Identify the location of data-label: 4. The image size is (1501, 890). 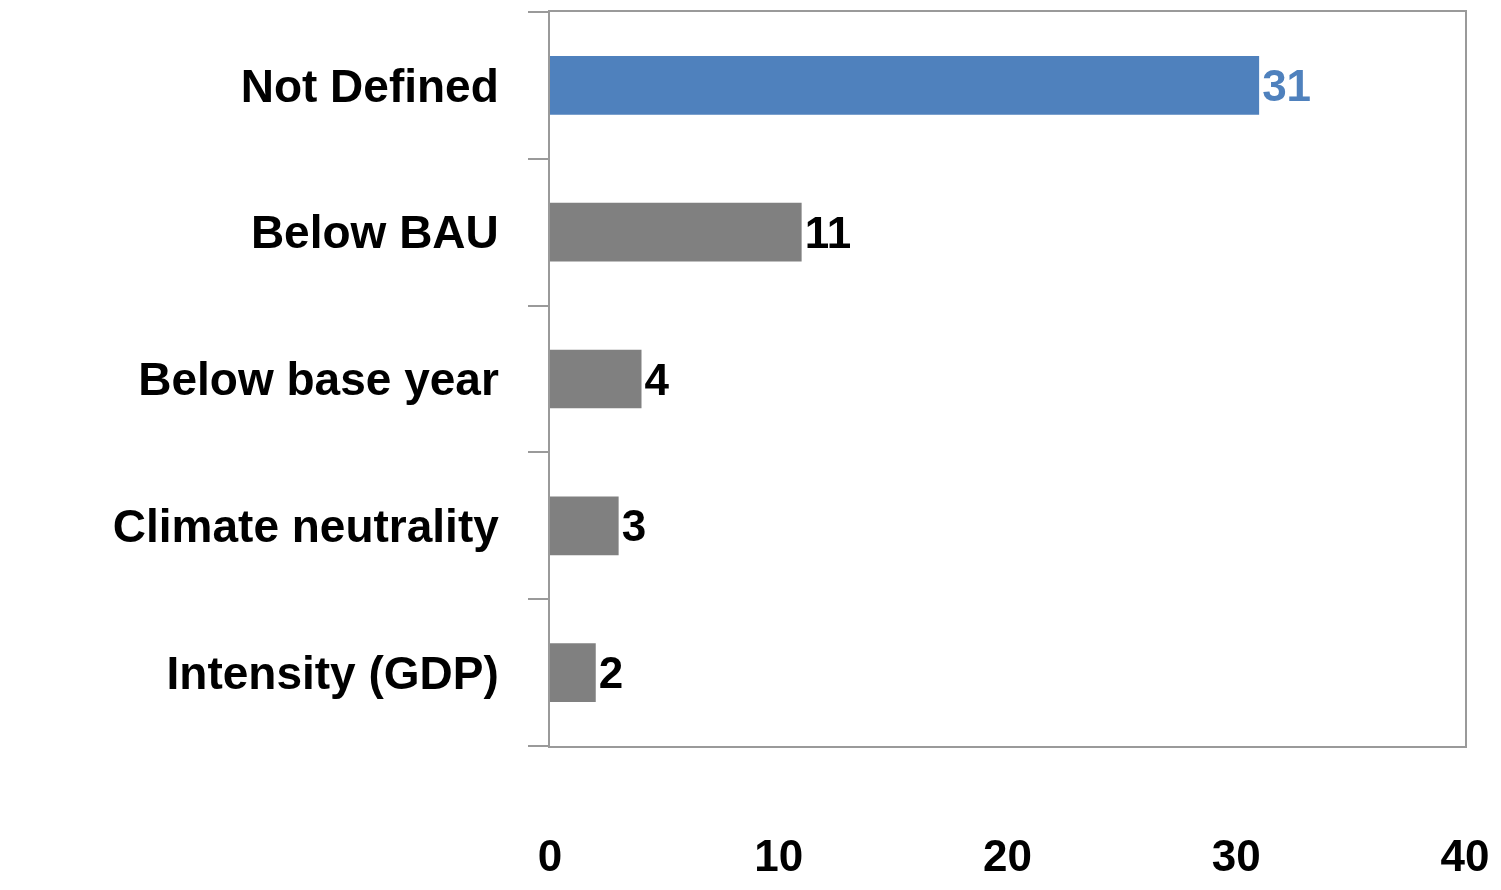
(657, 379).